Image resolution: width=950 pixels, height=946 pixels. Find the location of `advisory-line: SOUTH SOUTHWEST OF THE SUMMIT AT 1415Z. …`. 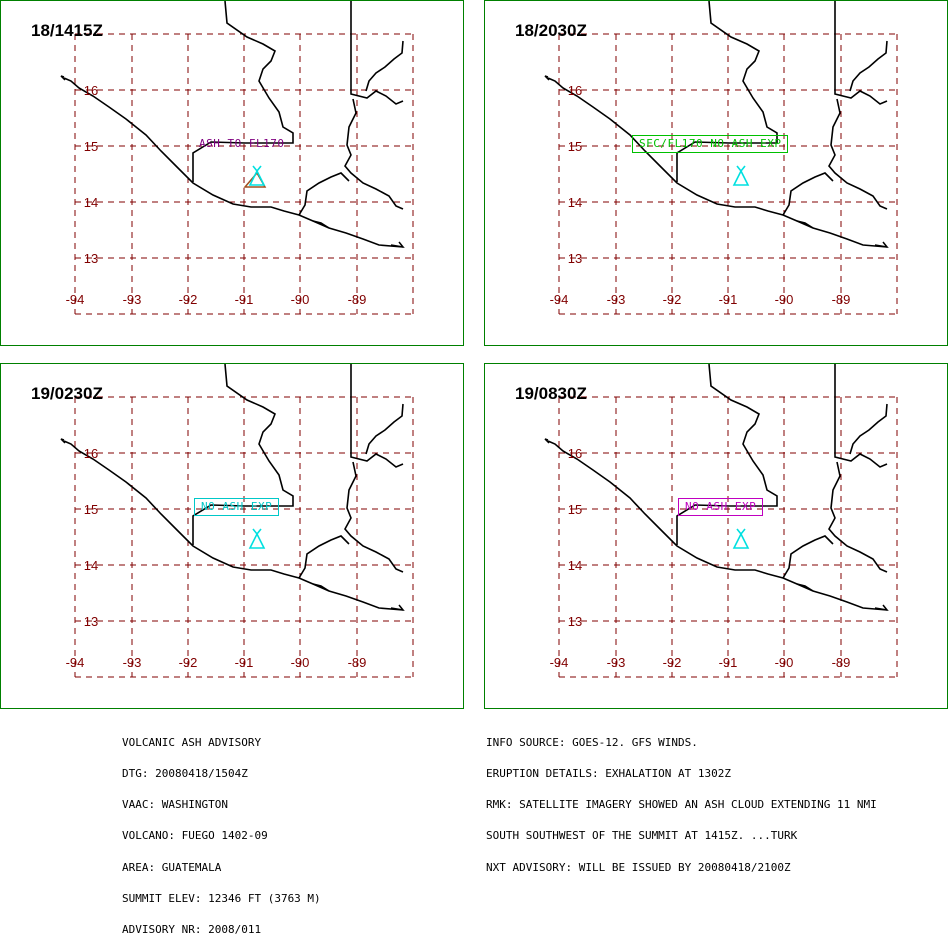

advisory-line: SOUTH SOUTHWEST OF THE SUMMIT AT 1415Z. … is located at coordinates (642, 836).